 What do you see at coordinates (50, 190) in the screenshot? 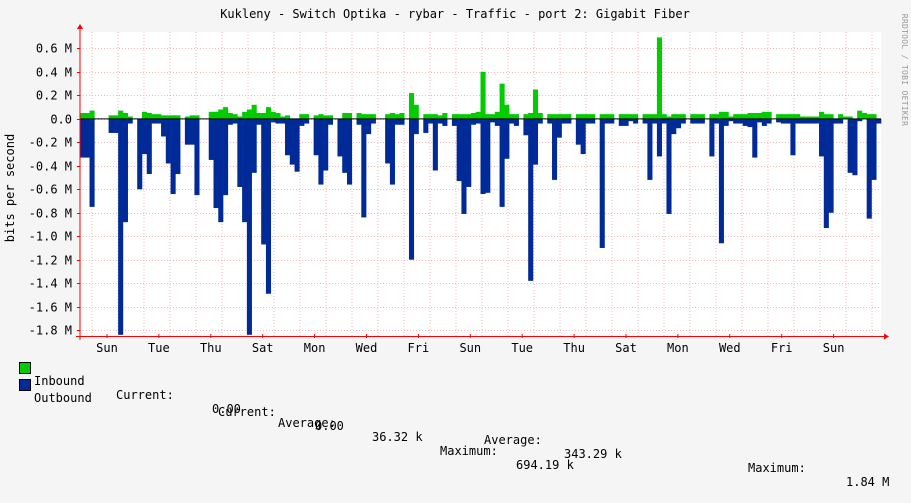
I see `y-tick-label: -0.6 M` at bounding box center [50, 190].